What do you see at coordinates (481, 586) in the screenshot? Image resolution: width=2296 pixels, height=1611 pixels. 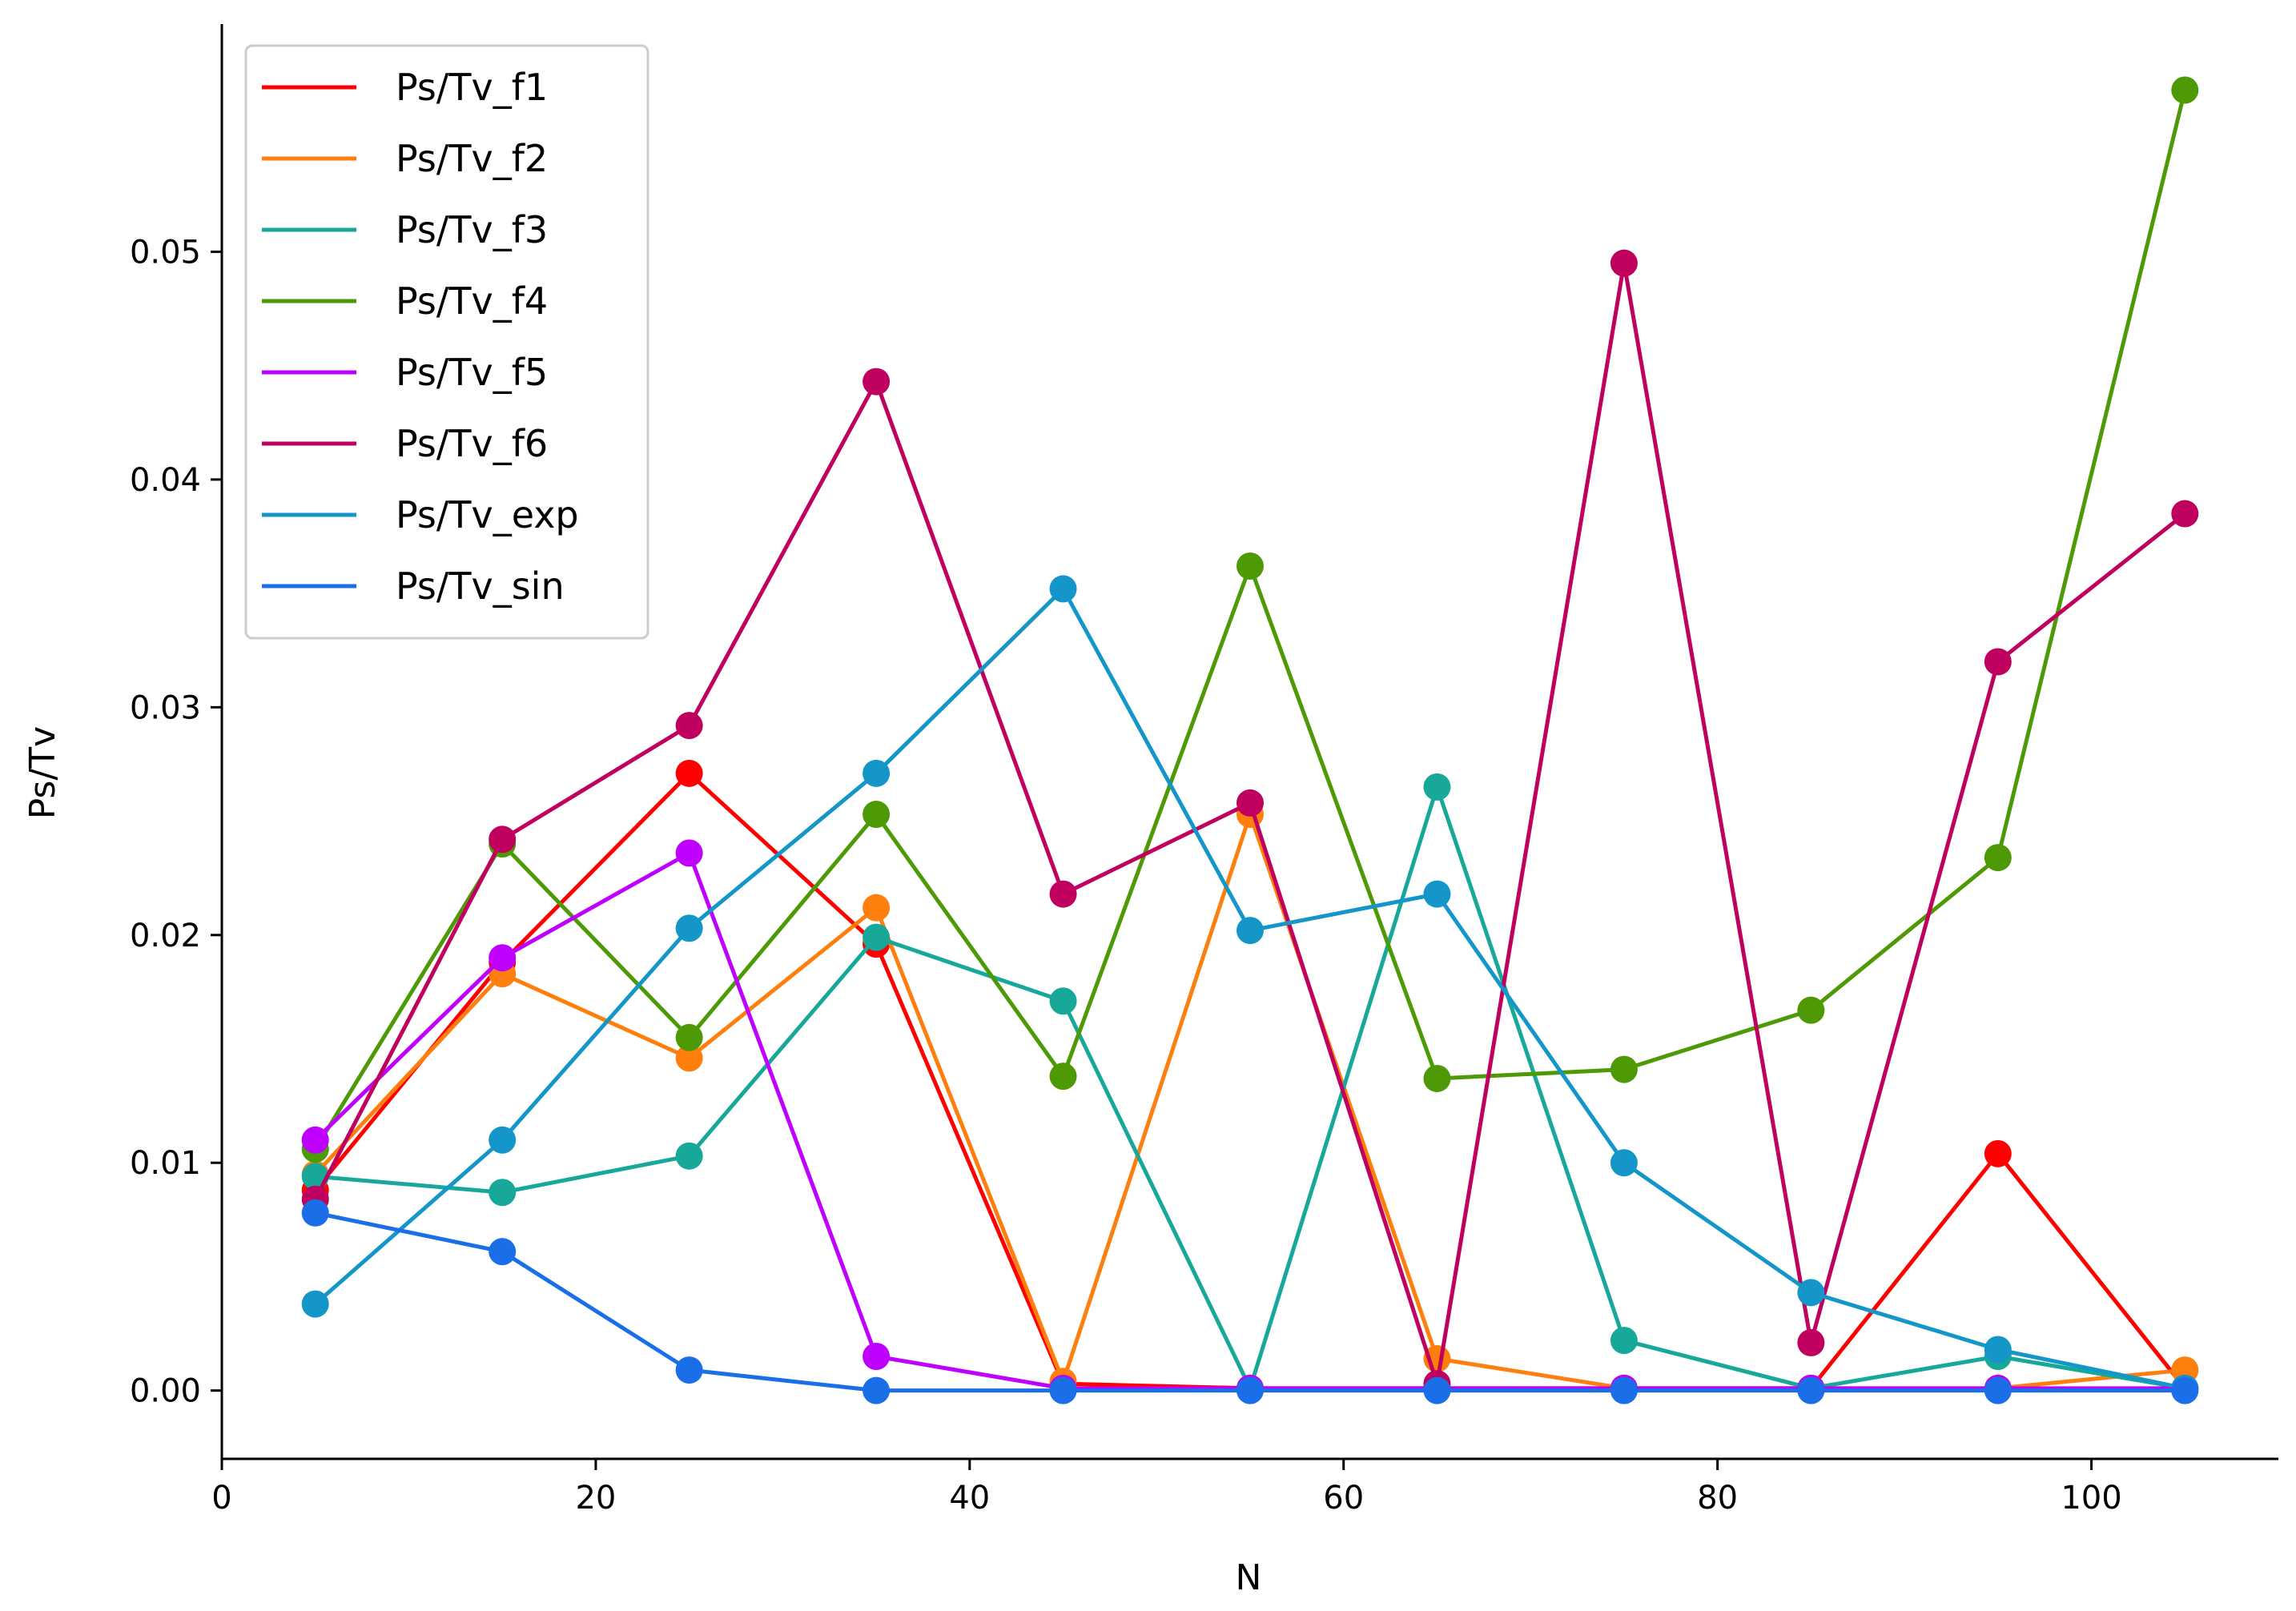 I see `legend-label: Ps/Tv_sin` at bounding box center [481, 586].